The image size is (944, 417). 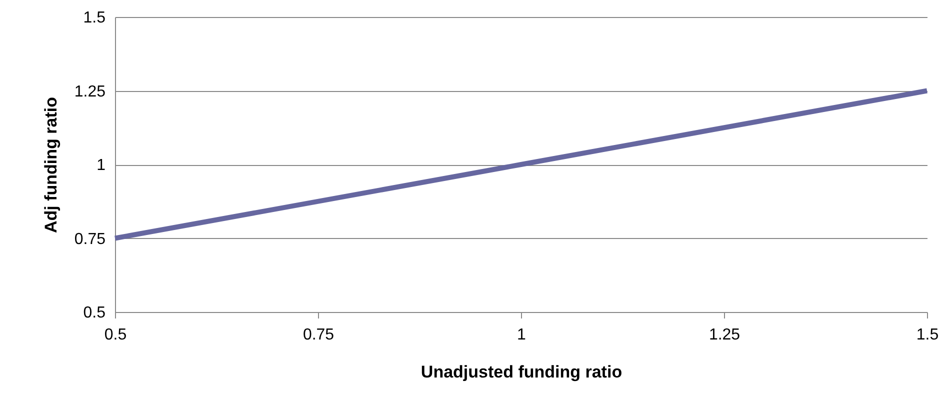 What do you see at coordinates (101, 165) in the screenshot?
I see `y-tick-label: 1` at bounding box center [101, 165].